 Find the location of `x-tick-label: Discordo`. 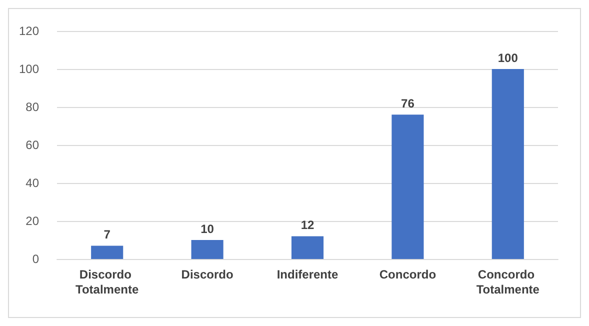

x-tick-label: Discordo is located at coordinates (207, 275).